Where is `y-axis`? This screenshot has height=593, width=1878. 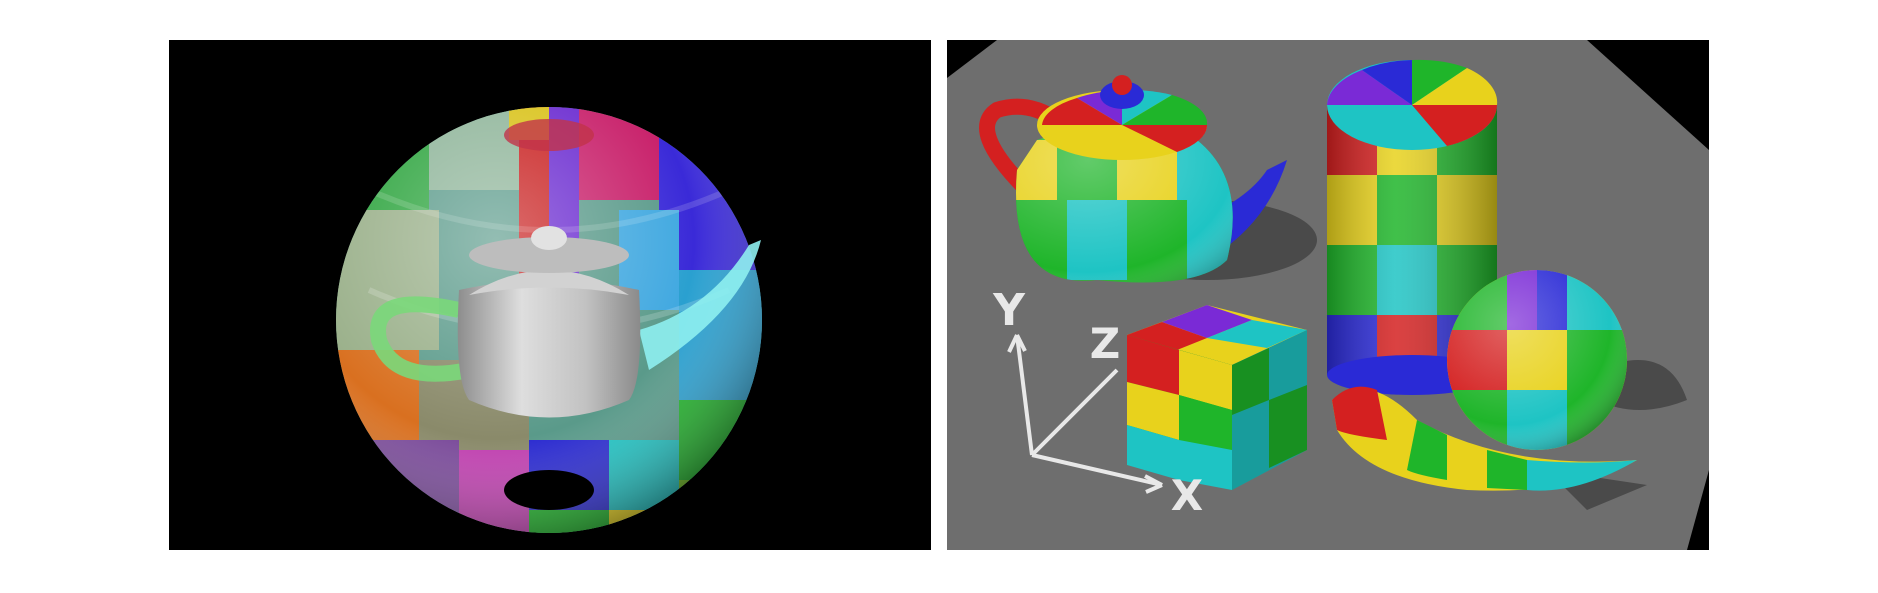 y-axis is located at coordinates (1024, 395).